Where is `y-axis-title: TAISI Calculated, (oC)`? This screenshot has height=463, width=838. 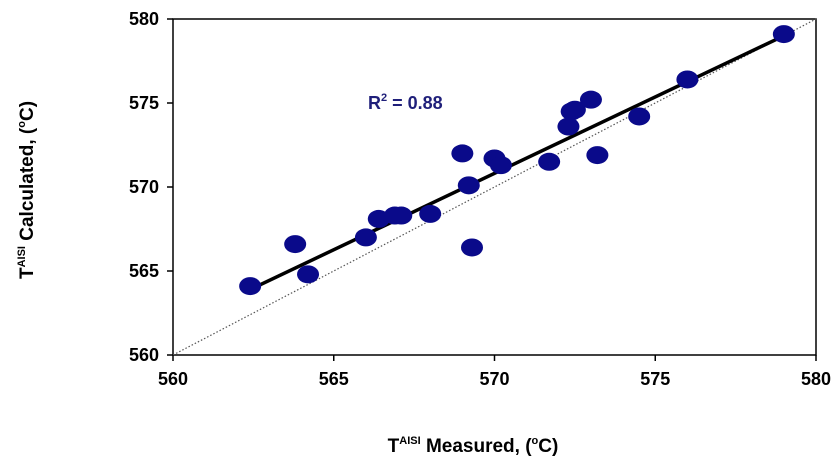 y-axis-title: TAISI Calculated, (oC) is located at coordinates (27, 190).